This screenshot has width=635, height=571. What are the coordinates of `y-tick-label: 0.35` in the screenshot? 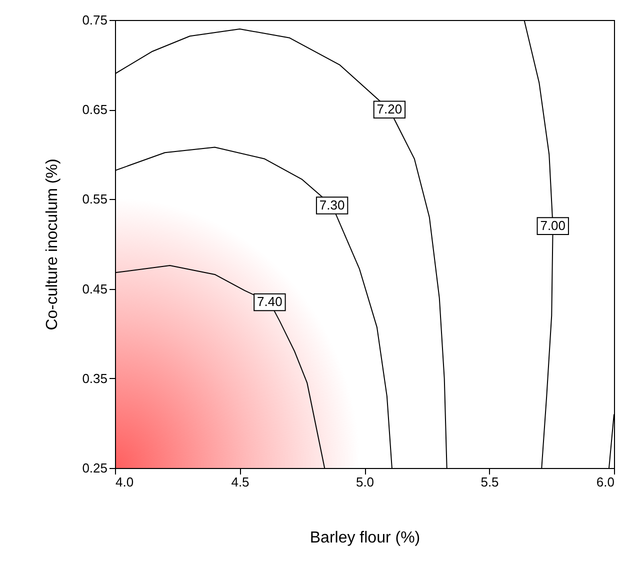 It's located at (95, 378).